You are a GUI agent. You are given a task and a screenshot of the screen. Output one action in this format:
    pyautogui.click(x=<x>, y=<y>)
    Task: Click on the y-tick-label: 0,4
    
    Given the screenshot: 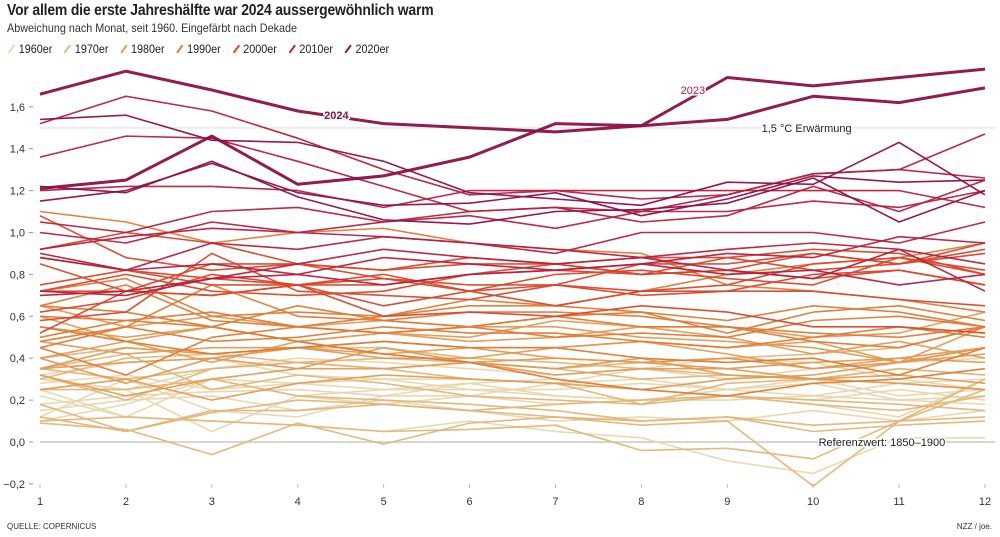 What is the action you would take?
    pyautogui.click(x=17, y=359)
    